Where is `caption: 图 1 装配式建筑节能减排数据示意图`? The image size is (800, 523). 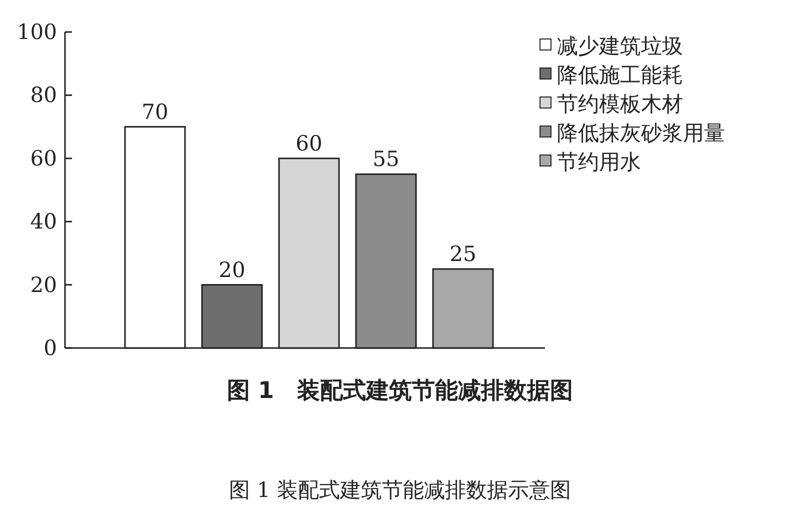
caption: 图 1 装配式建筑节能减排数据示意图 is located at coordinates (400, 490).